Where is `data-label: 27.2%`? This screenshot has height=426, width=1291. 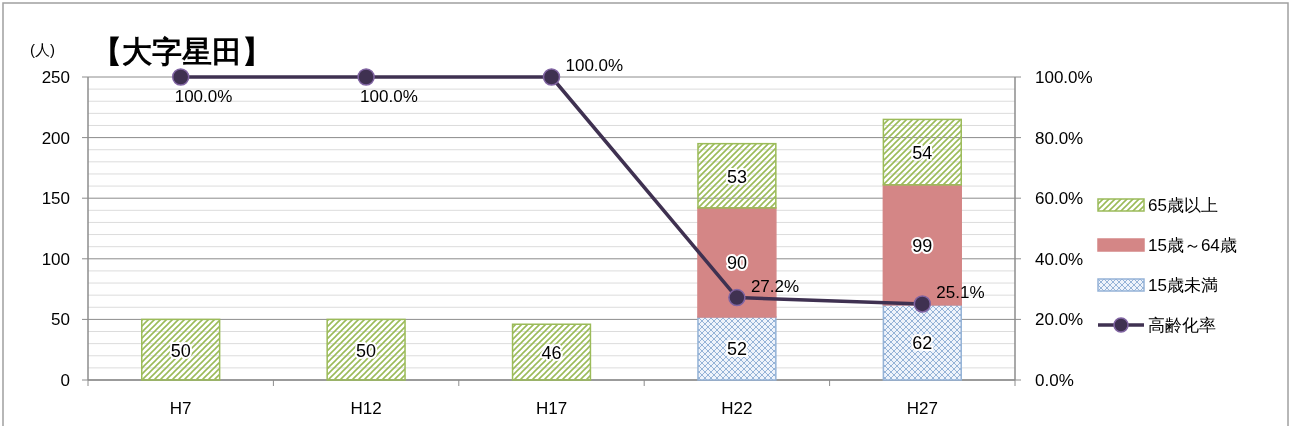
data-label: 27.2% is located at coordinates (775, 286).